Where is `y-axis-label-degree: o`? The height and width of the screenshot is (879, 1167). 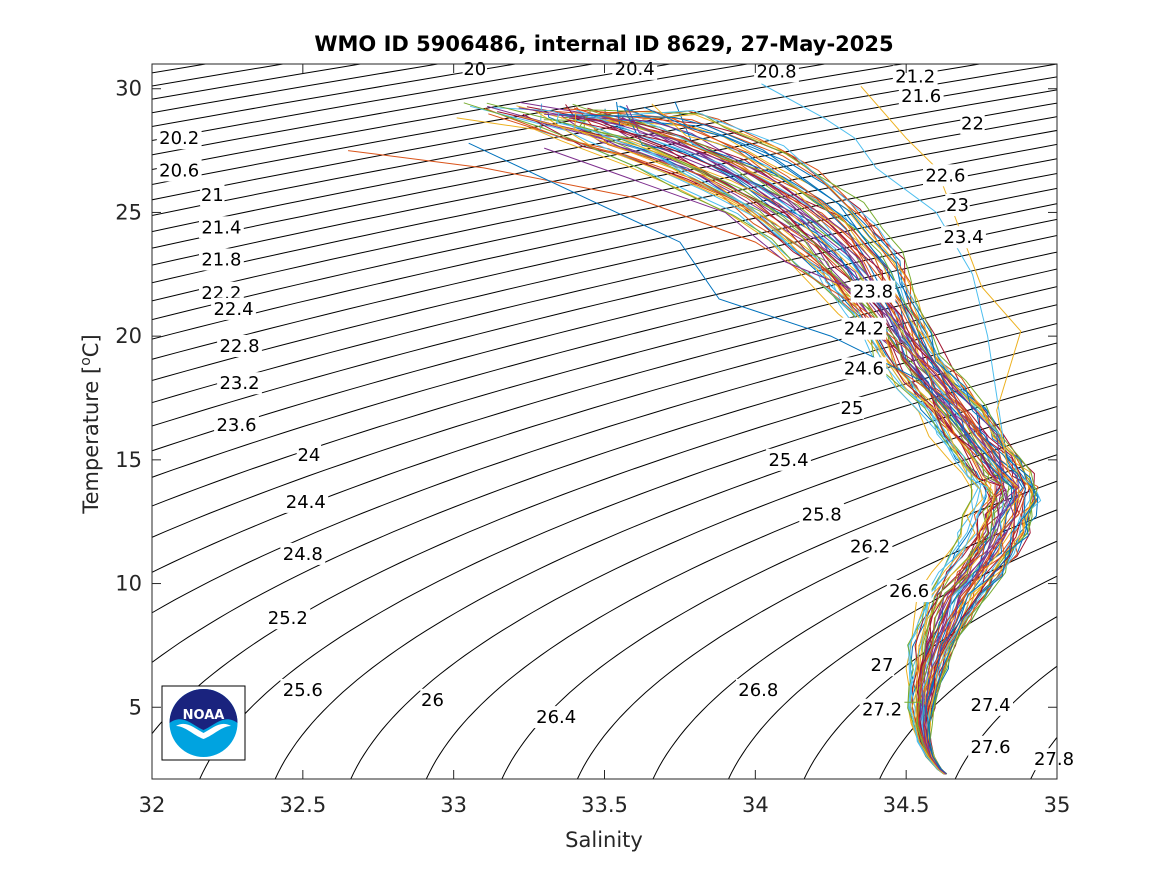 y-axis-label-degree: o is located at coordinates (86, 361).